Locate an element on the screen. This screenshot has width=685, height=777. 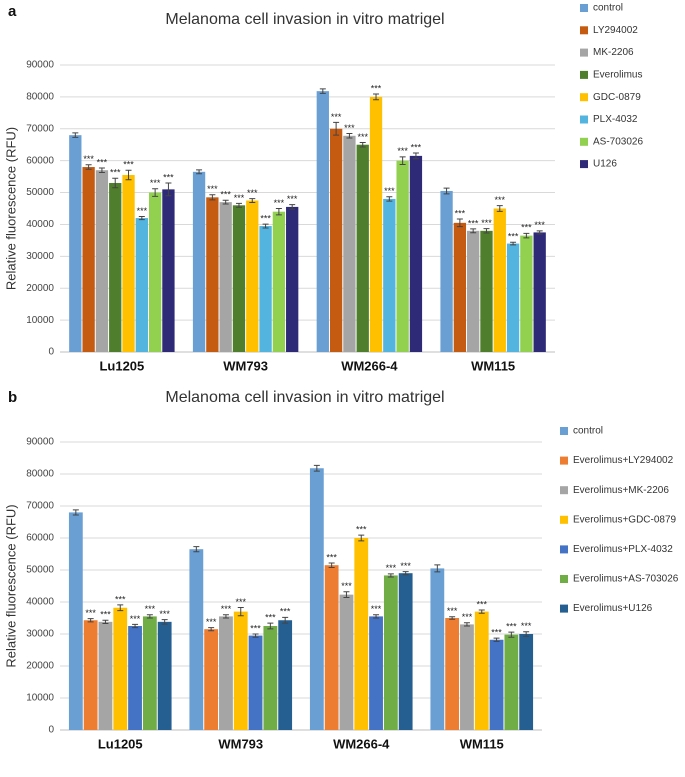
legend-label: Everolimus+U126 is located at coordinates (613, 608).